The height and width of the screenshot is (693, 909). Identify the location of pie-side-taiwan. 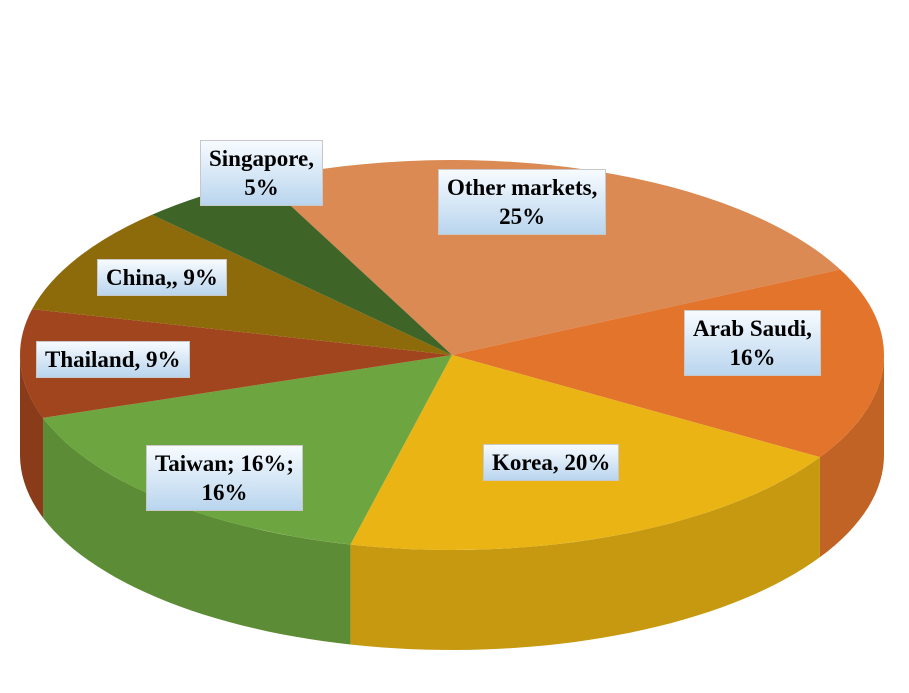
(197, 531).